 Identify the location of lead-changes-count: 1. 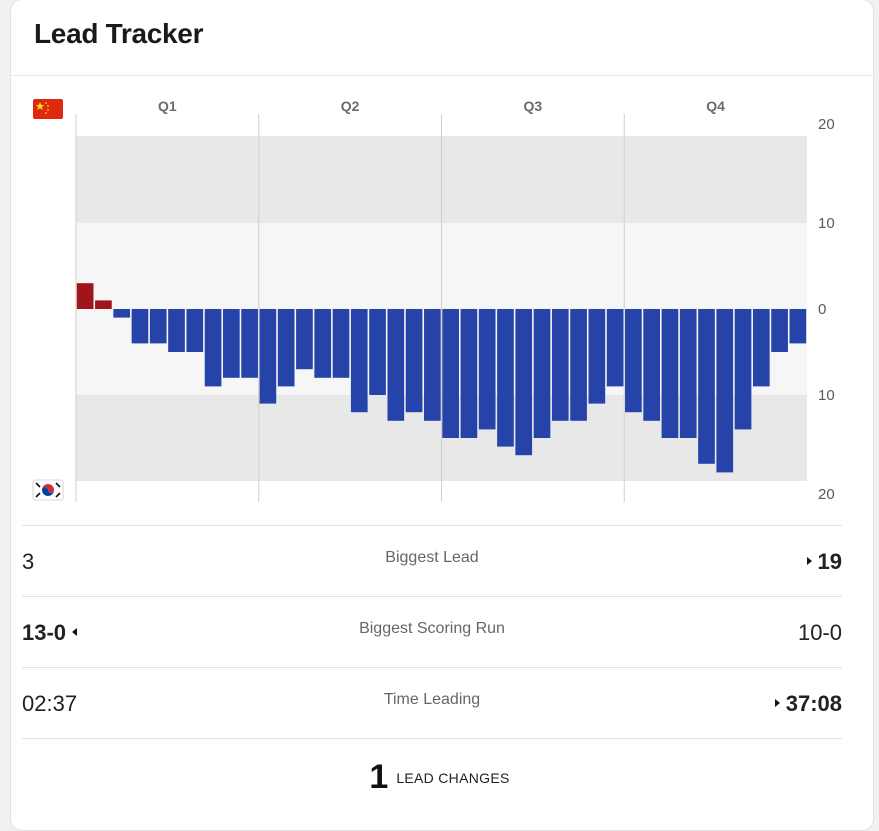
(379, 777).